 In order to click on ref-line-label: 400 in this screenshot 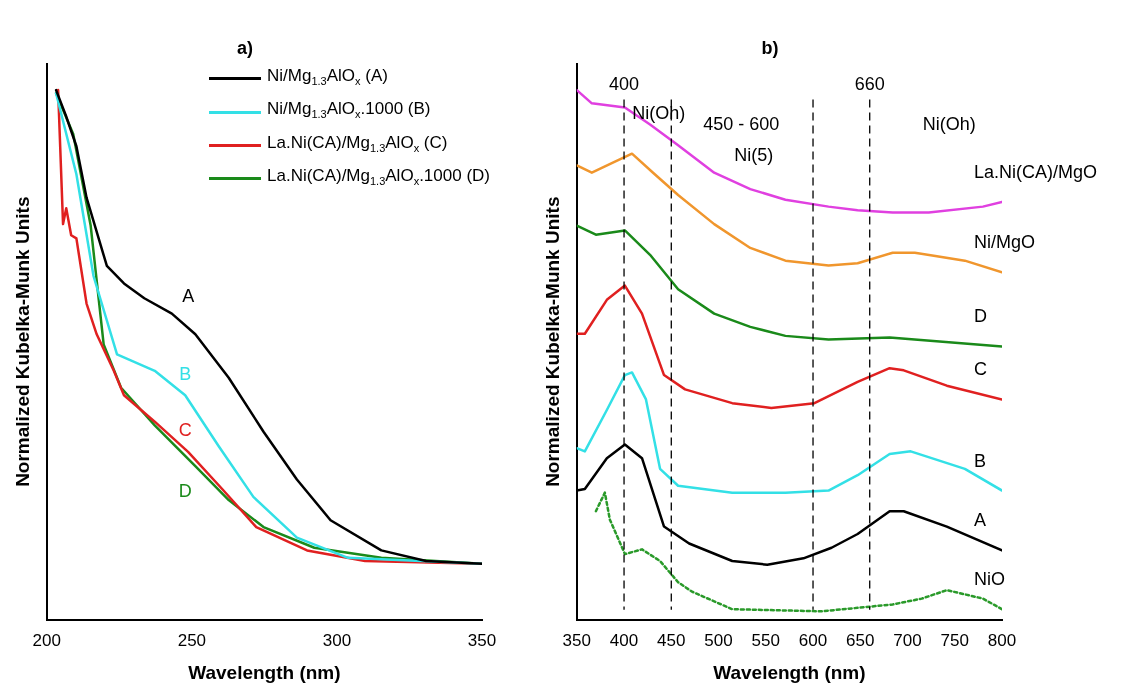, I will do `click(624, 83)`.